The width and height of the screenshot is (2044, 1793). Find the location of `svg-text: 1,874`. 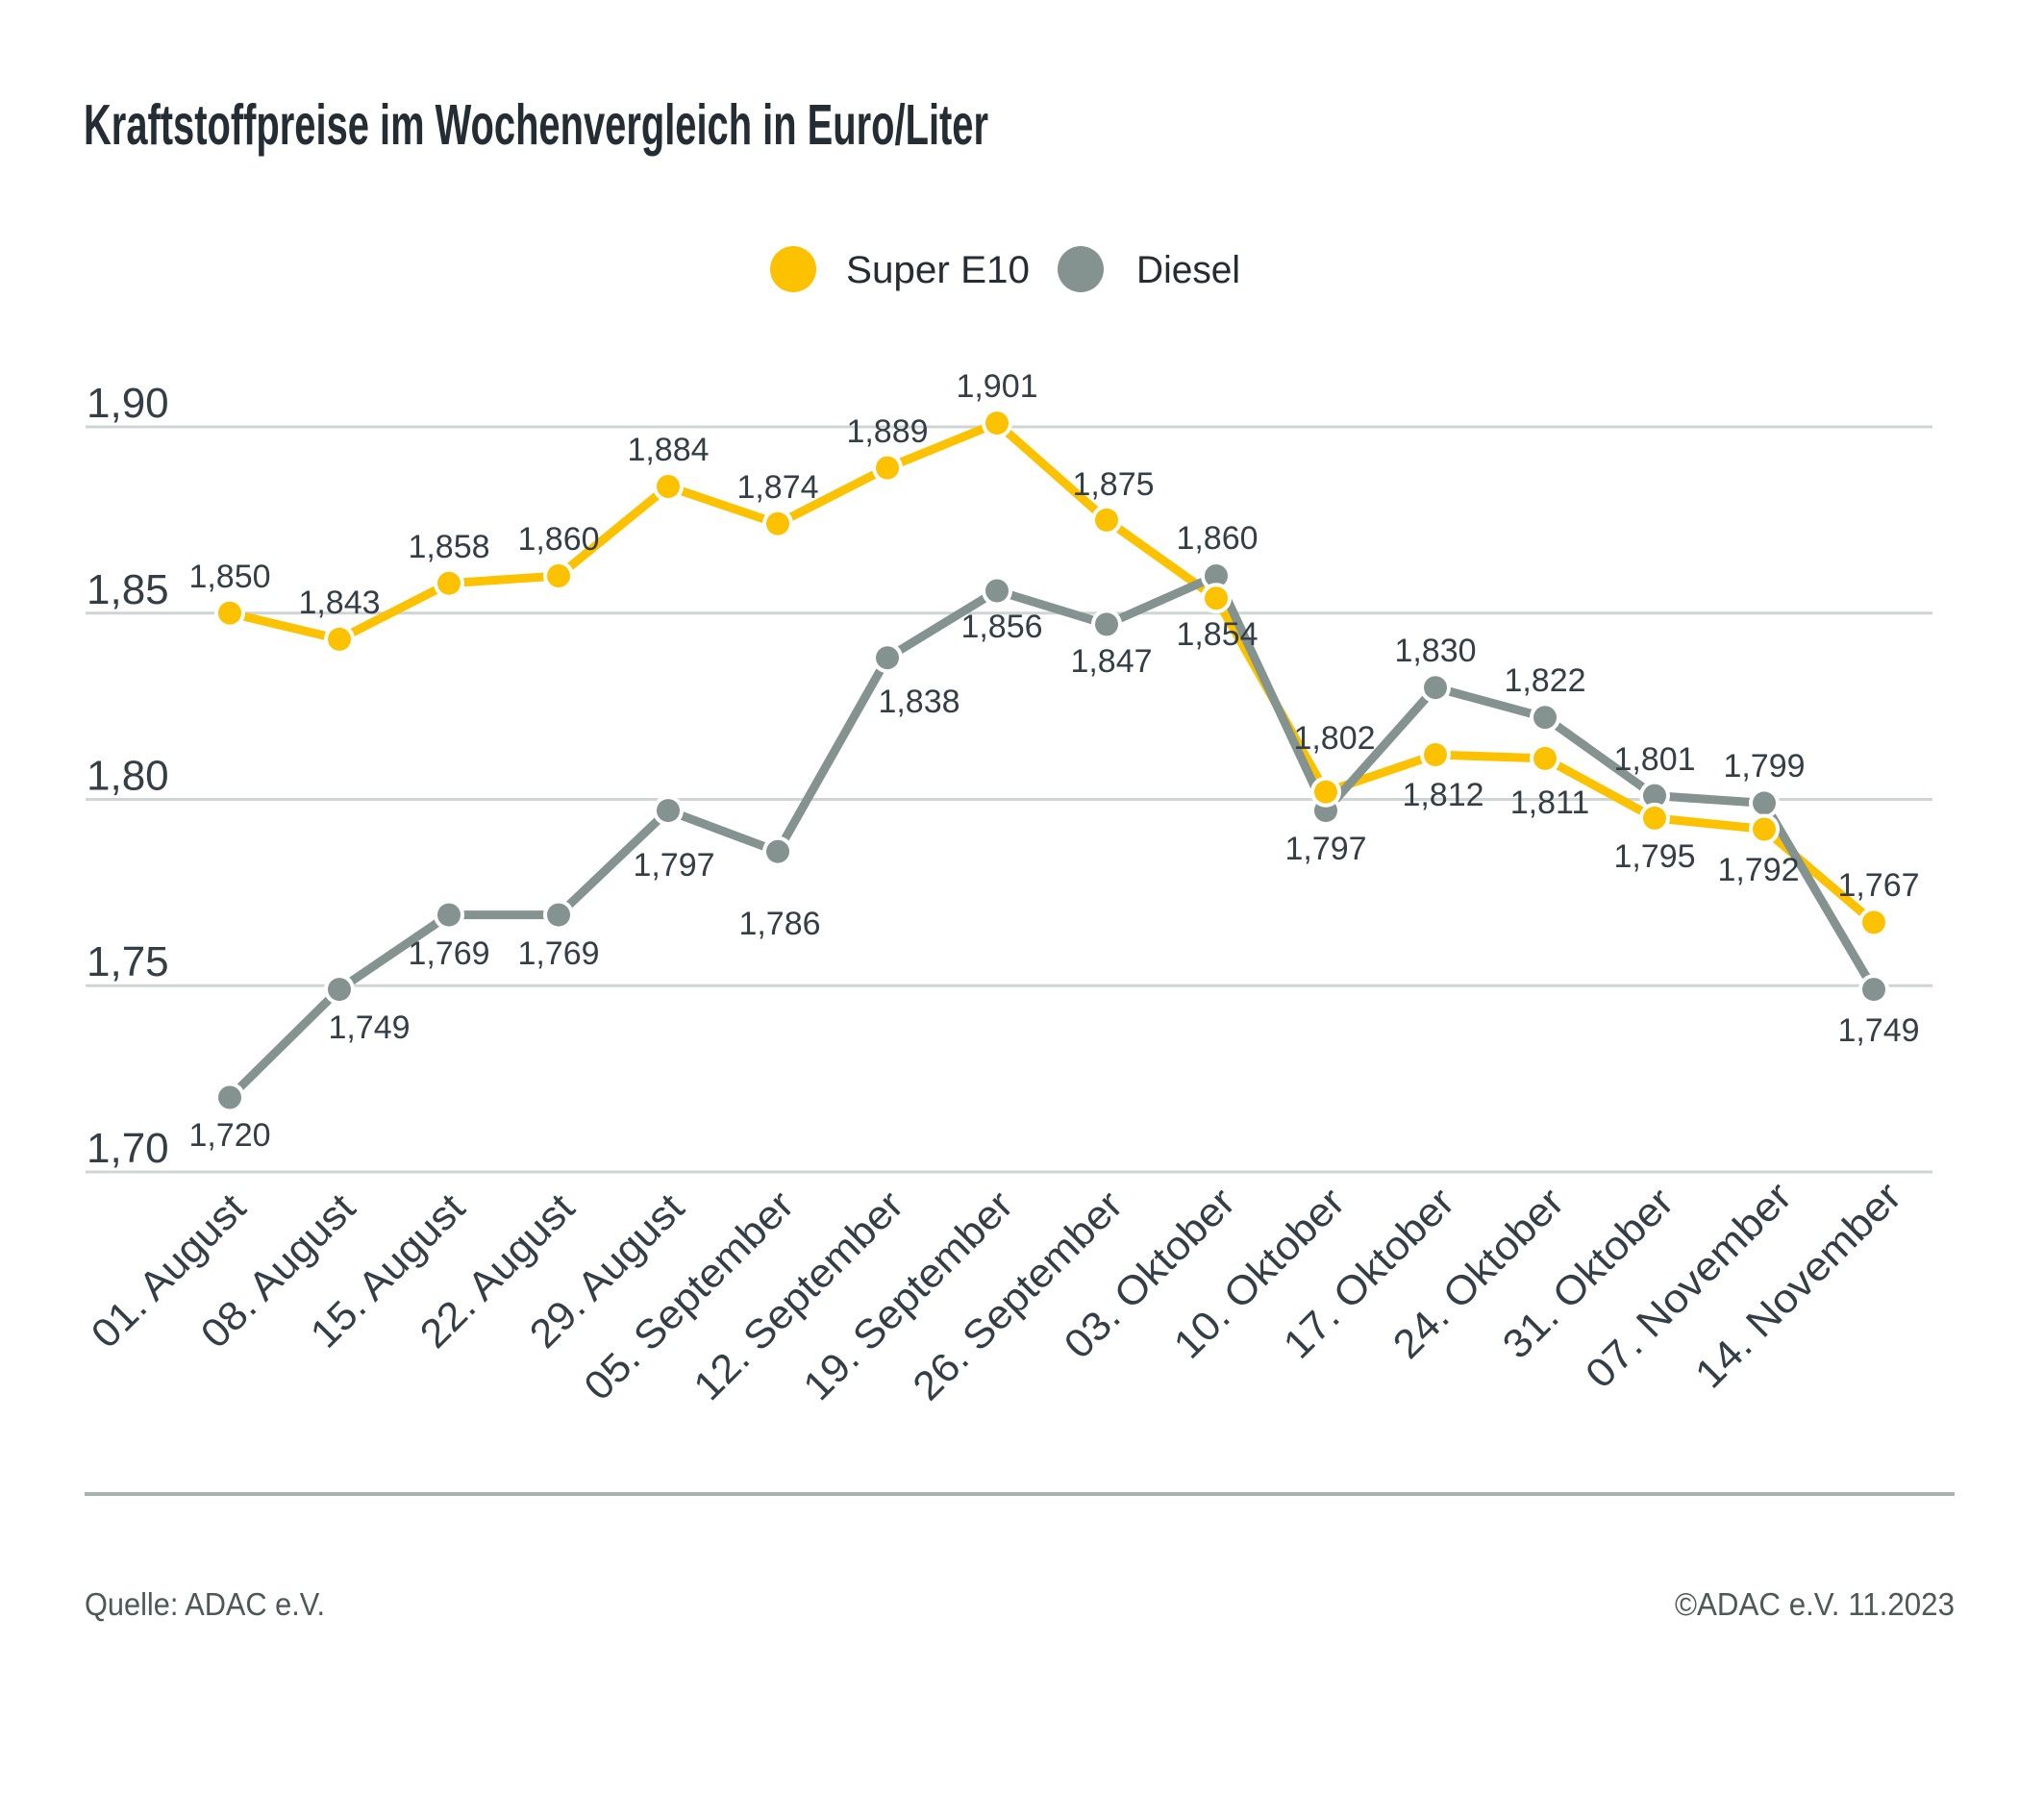

svg-text: 1,874 is located at coordinates (777, 487).